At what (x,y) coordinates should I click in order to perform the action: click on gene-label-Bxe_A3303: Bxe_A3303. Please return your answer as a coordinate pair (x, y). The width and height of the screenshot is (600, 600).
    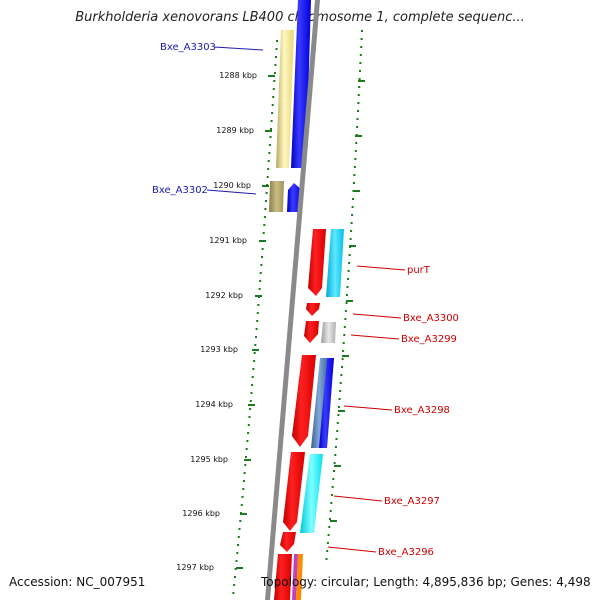
    Looking at the image, I should click on (188, 47).